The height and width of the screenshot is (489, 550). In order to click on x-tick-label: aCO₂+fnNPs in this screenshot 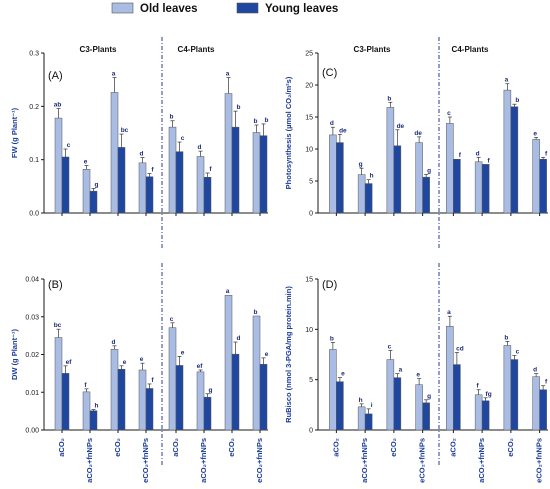, I will do `click(203, 460)`.